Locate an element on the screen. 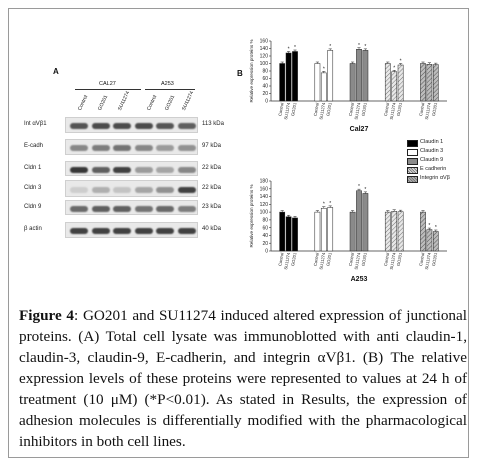 Image resolution: width=477 pixels, height=466 pixels. legend-item: Claudin 1 is located at coordinates (439, 143).